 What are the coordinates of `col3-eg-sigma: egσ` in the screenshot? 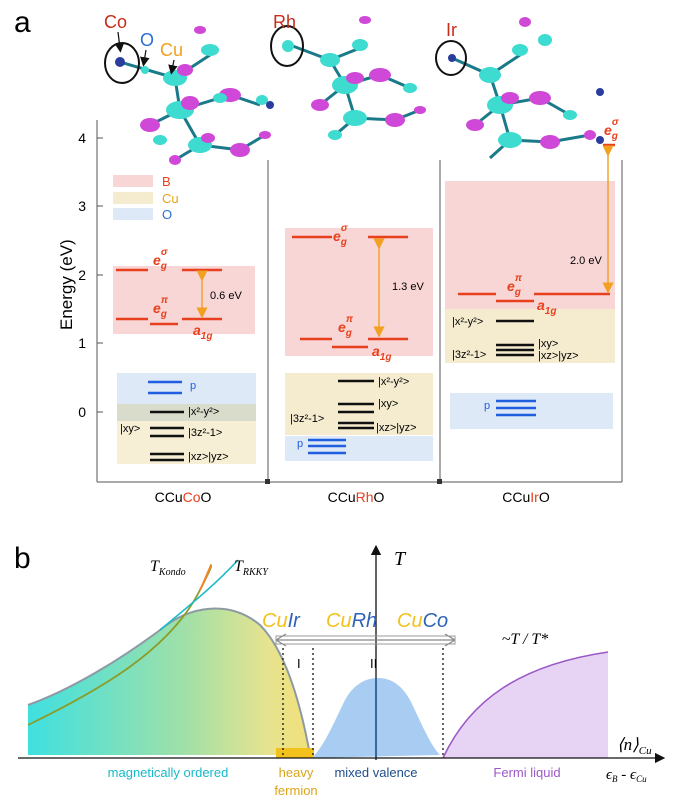 It's located at (611, 129).